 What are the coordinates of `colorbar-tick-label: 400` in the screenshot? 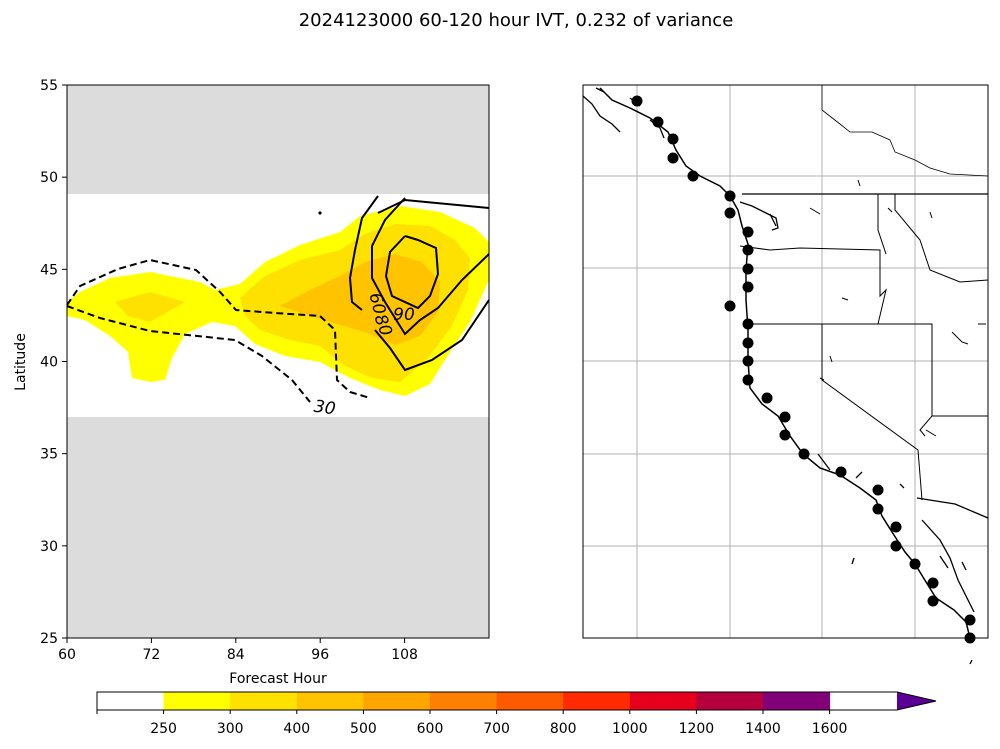 It's located at (296, 729).